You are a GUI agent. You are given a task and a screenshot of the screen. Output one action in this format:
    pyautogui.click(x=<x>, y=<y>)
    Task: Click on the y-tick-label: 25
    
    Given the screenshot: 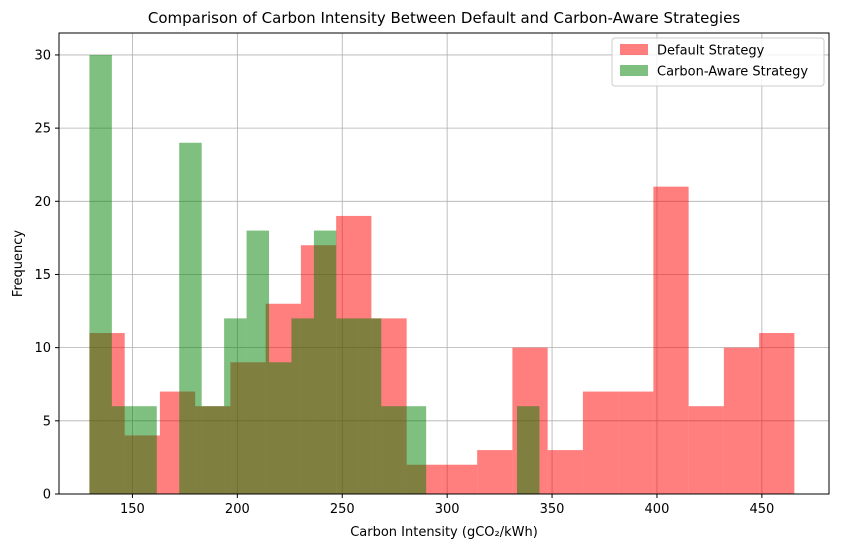 What is the action you would take?
    pyautogui.click(x=42, y=129)
    